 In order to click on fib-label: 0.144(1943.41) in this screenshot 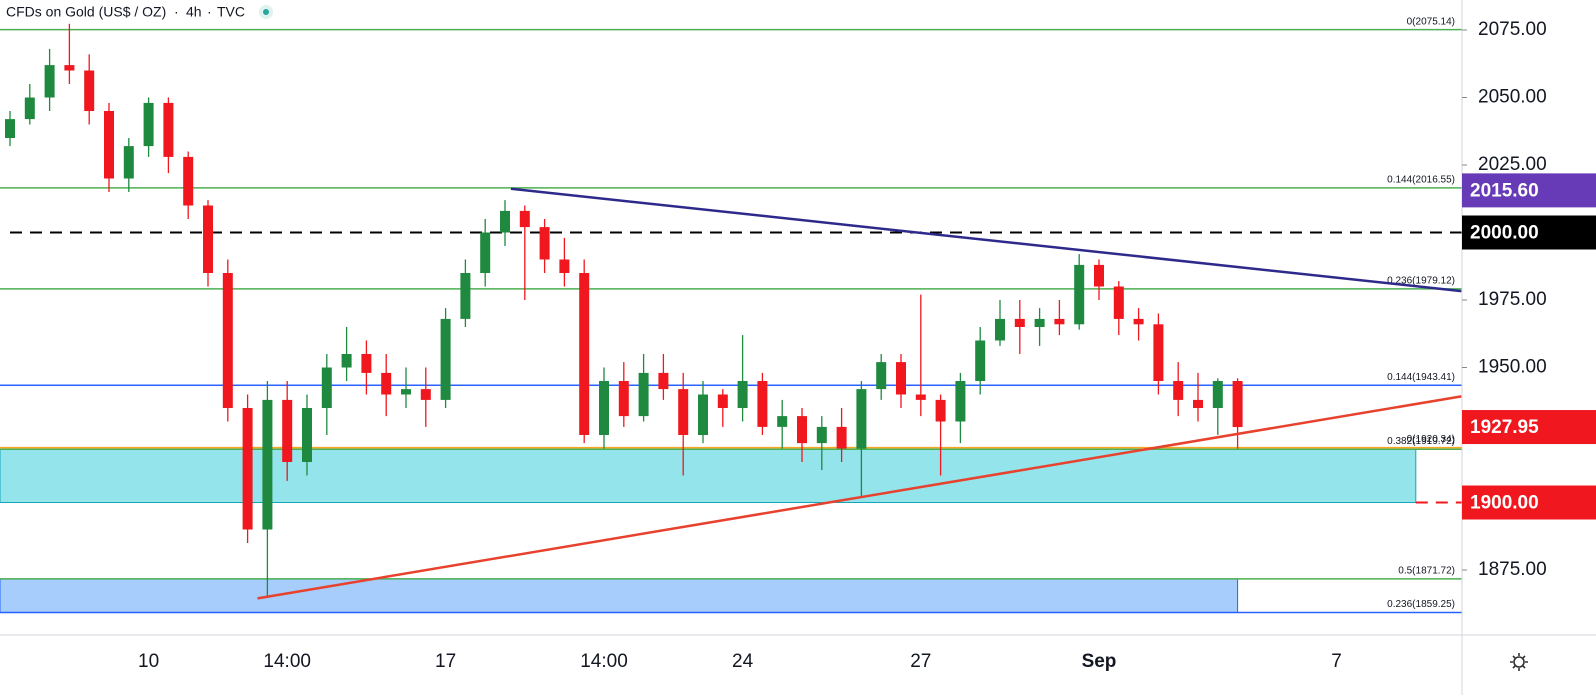, I will do `click(1421, 377)`.